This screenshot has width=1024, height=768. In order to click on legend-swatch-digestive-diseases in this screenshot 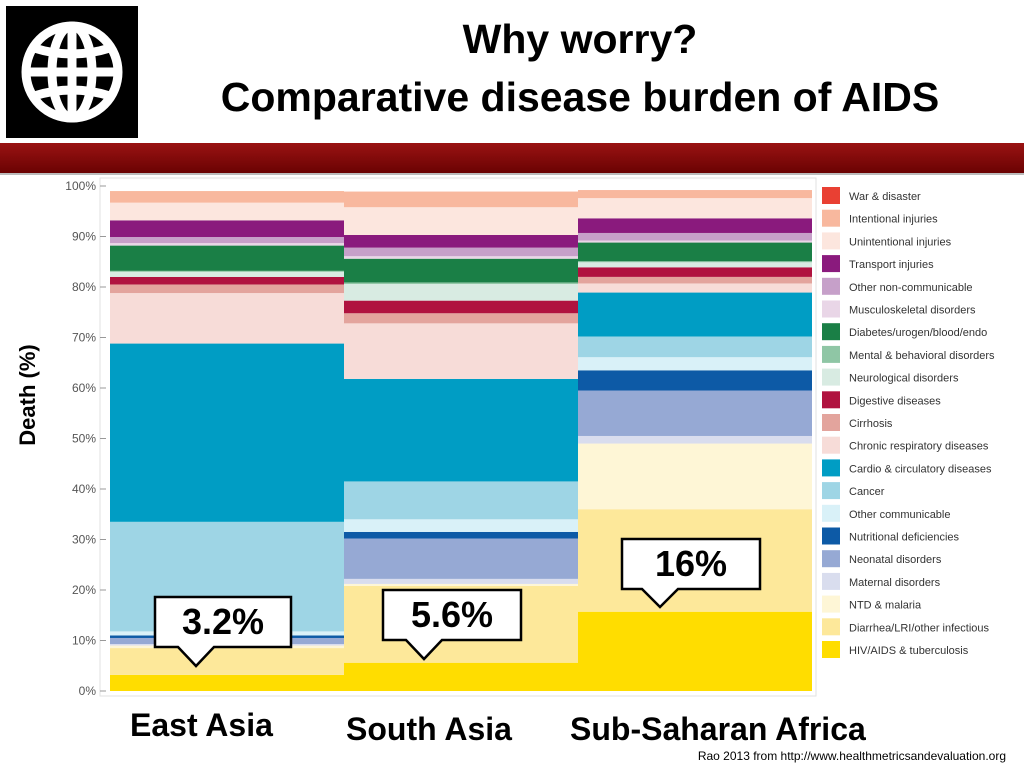, I will do `click(831, 400)`.